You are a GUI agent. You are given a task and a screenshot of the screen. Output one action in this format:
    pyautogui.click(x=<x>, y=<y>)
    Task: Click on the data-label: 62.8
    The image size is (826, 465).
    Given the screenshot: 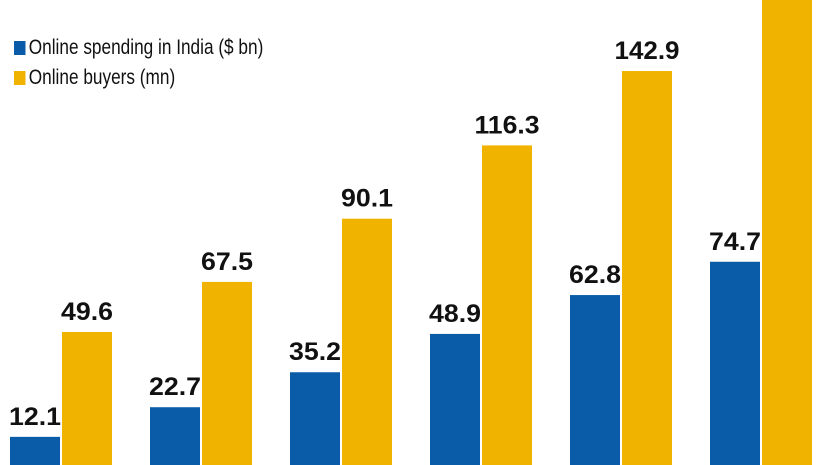 What is the action you would take?
    pyautogui.click(x=595, y=275)
    